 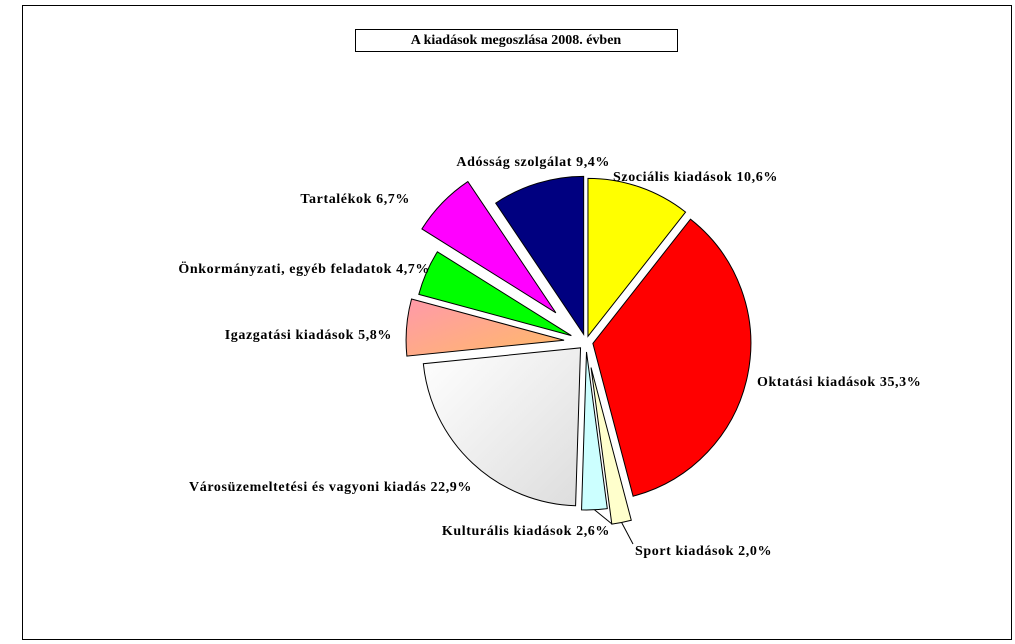 I want to click on slice-label: Sport kiadások 2,0%, so click(x=703, y=551).